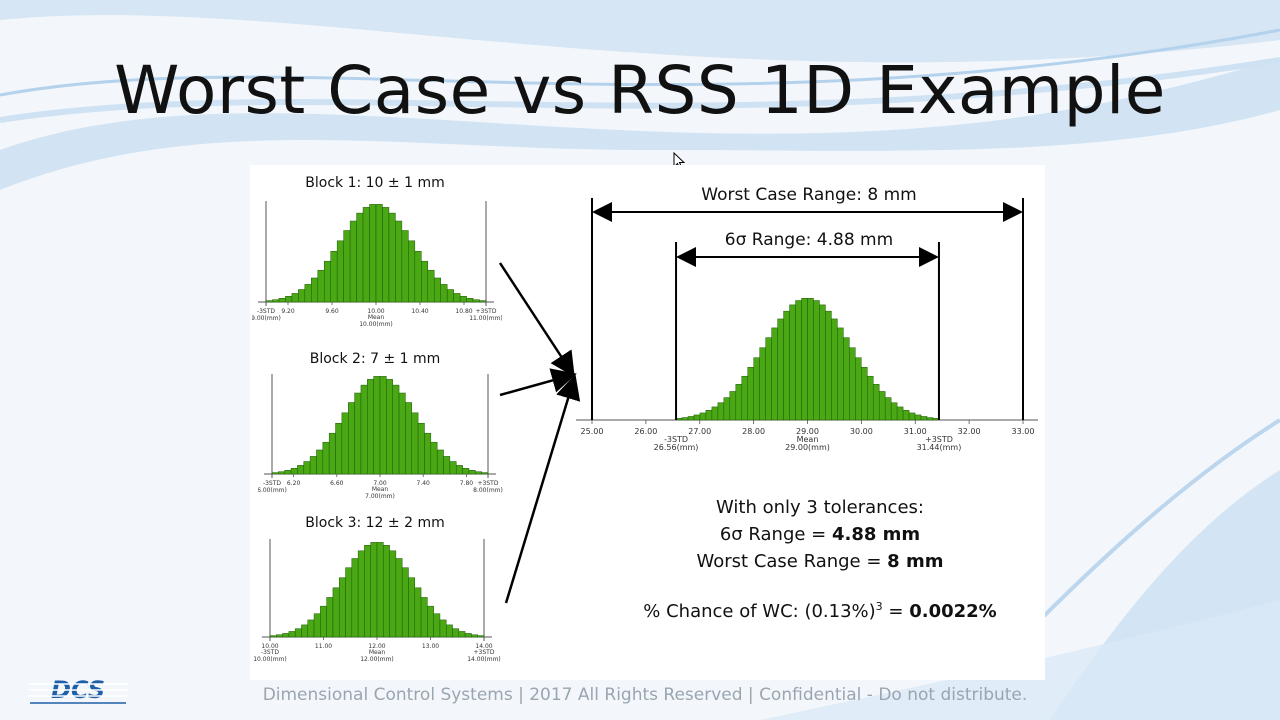 The width and height of the screenshot is (1280, 720). Describe the element at coordinates (294, 483) in the screenshot. I see `tick-label: 6.20` at that location.